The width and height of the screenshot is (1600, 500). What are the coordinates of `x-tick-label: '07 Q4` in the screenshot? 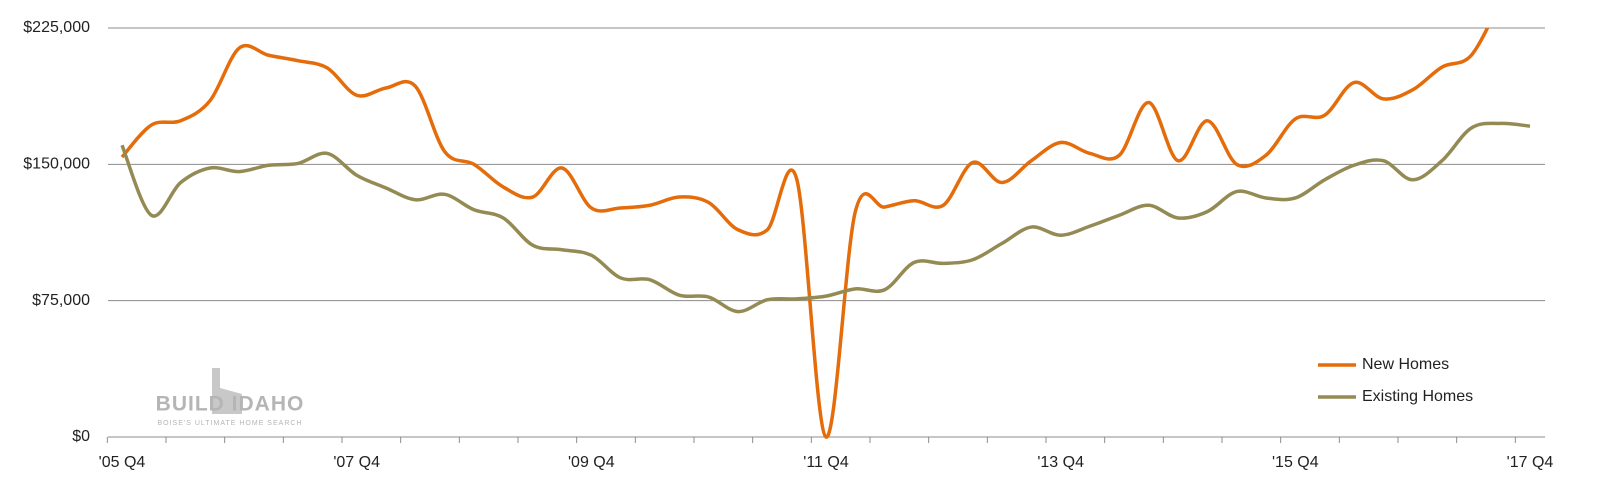 It's located at (356, 462).